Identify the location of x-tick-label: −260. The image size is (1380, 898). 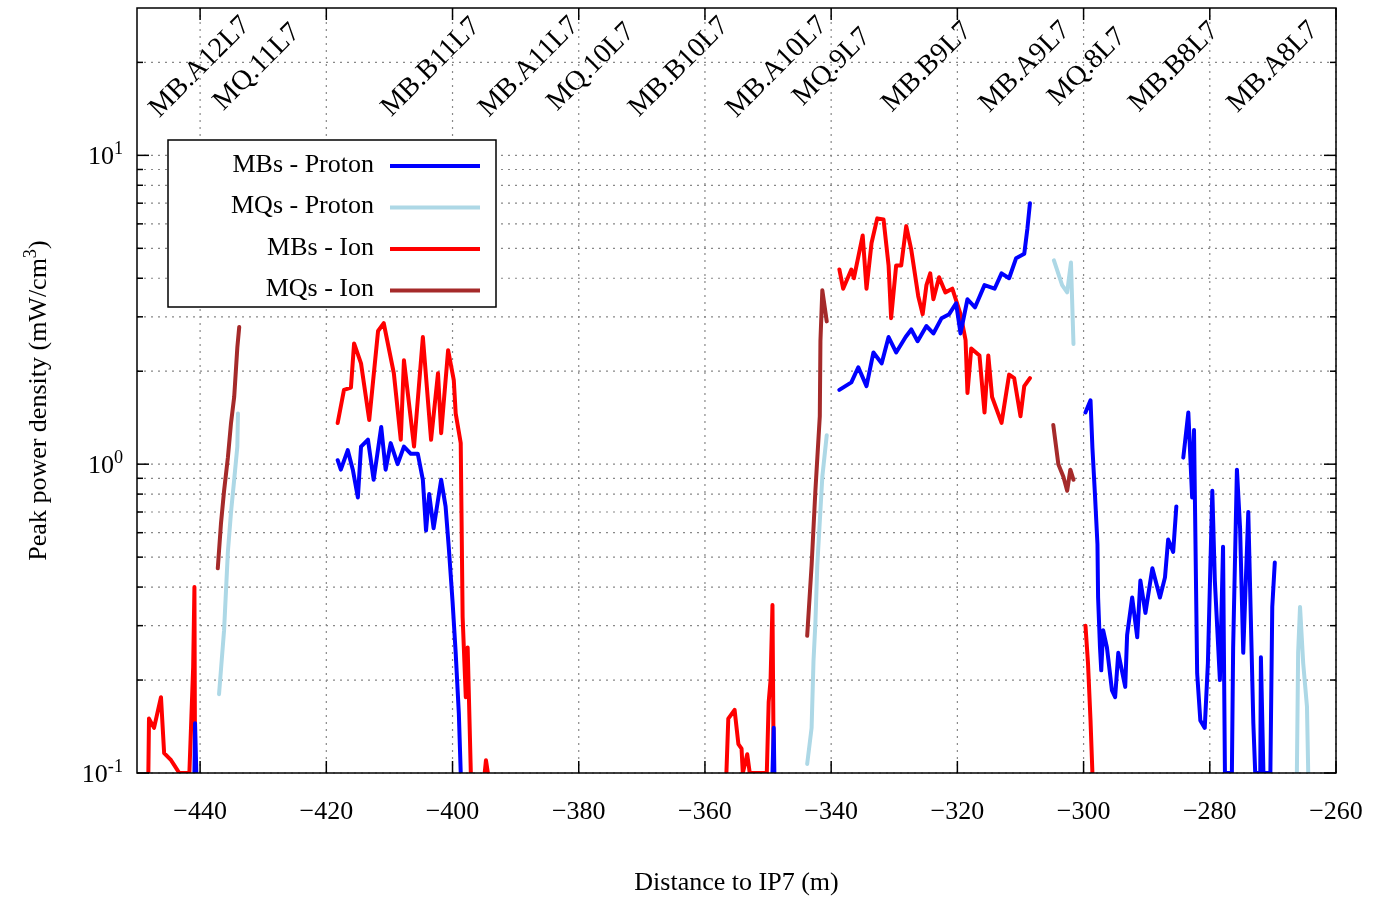
(1336, 810).